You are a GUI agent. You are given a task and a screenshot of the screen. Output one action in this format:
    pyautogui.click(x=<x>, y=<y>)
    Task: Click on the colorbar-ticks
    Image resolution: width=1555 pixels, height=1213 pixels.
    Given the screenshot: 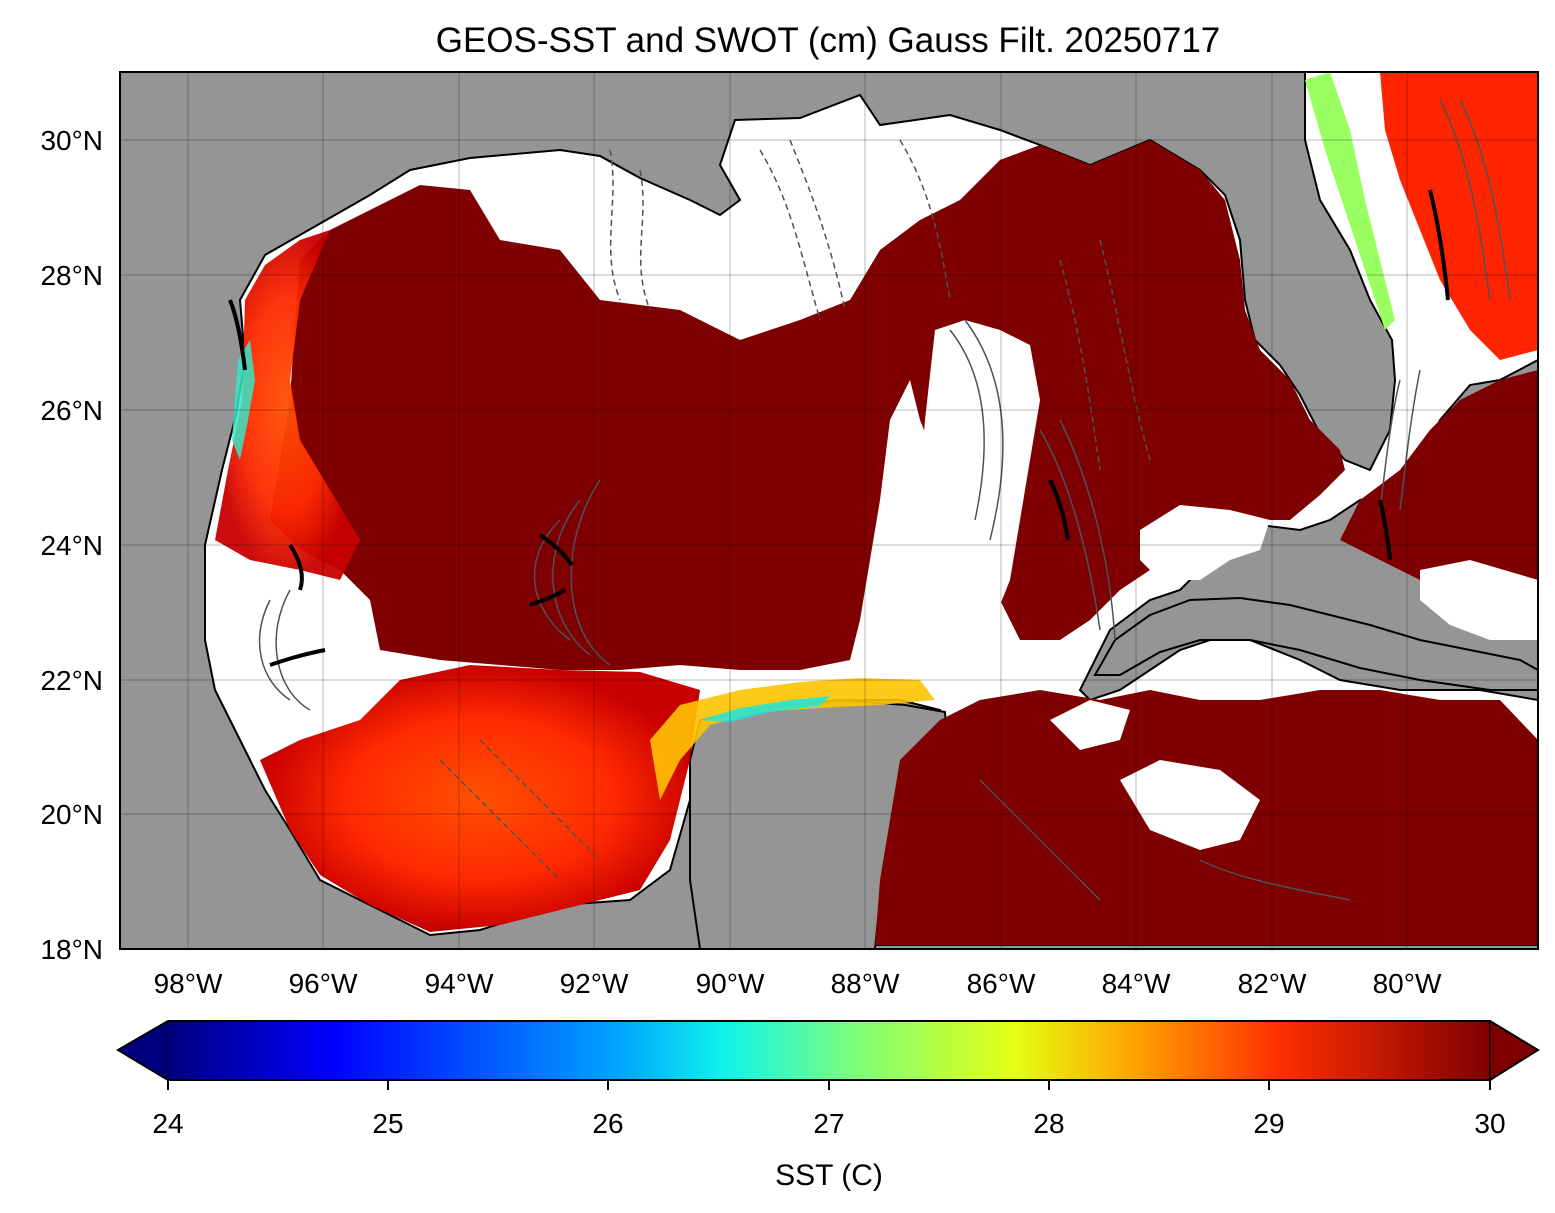 What is the action you would take?
    pyautogui.click(x=829, y=1085)
    